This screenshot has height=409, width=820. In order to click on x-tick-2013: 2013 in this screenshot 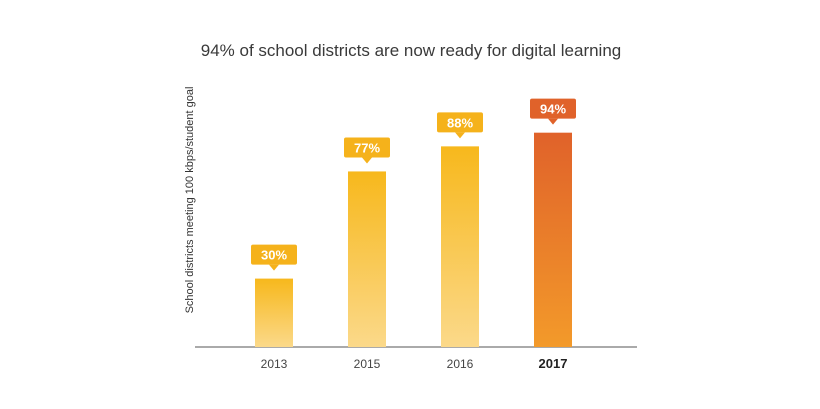, I will do `click(274, 364)`.